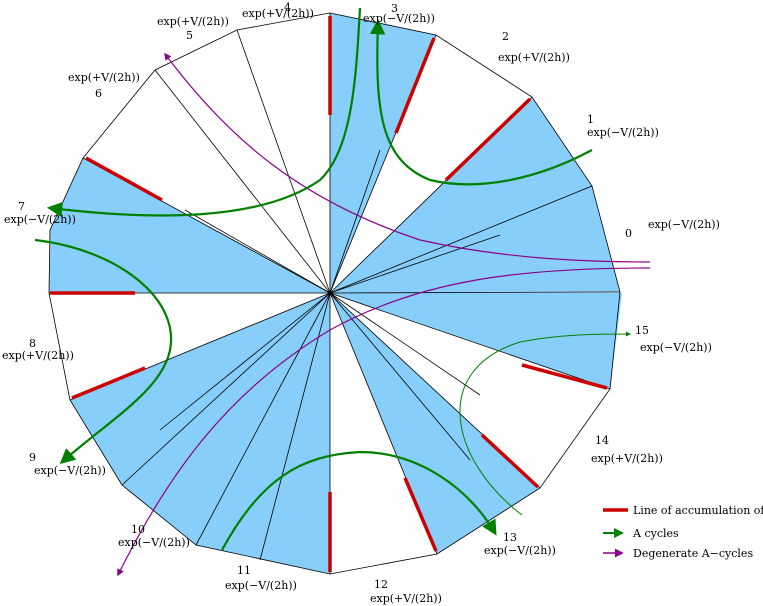  Describe the element at coordinates (623, 132) in the screenshot. I see `sector-label-1: exp(−V/(2h))` at that location.